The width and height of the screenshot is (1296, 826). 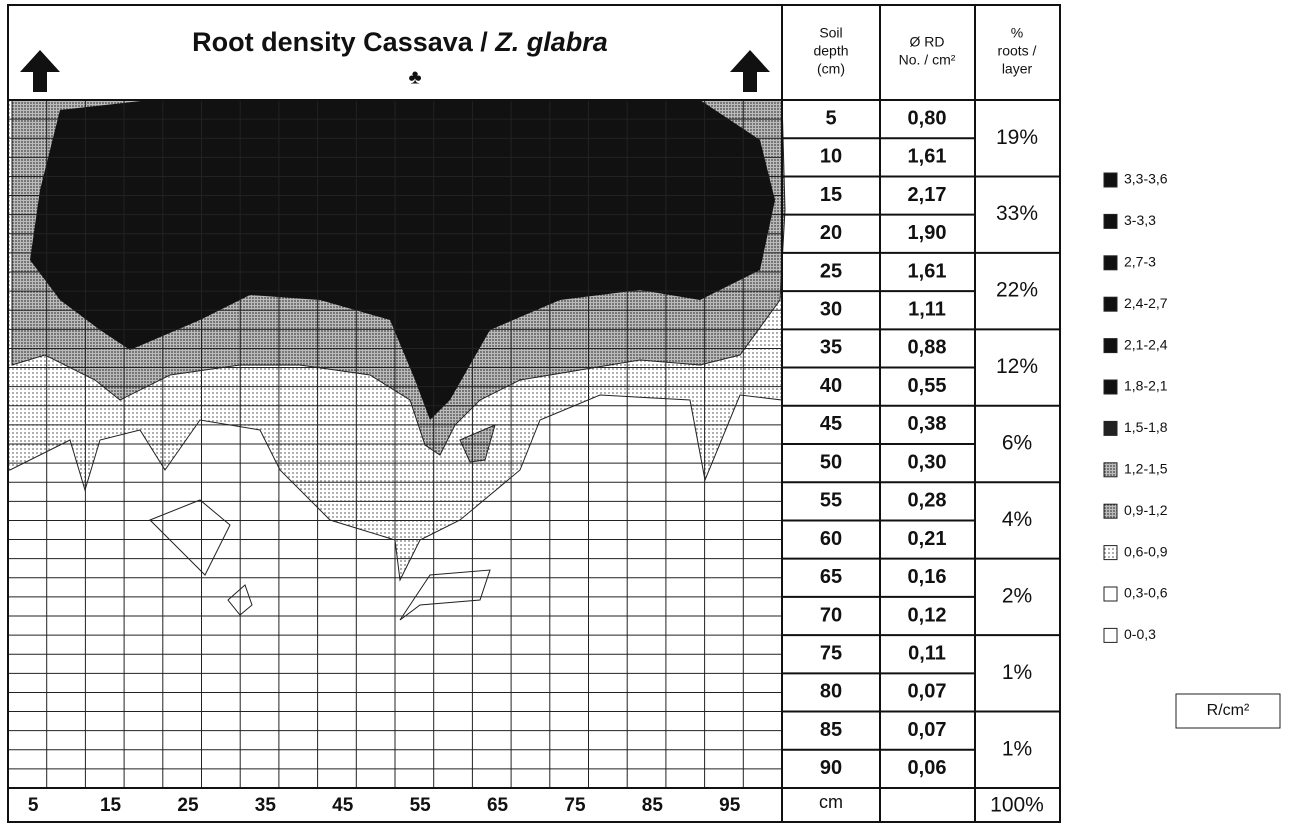 What do you see at coordinates (1017, 595) in the screenshot?
I see `percent: 2%` at bounding box center [1017, 595].